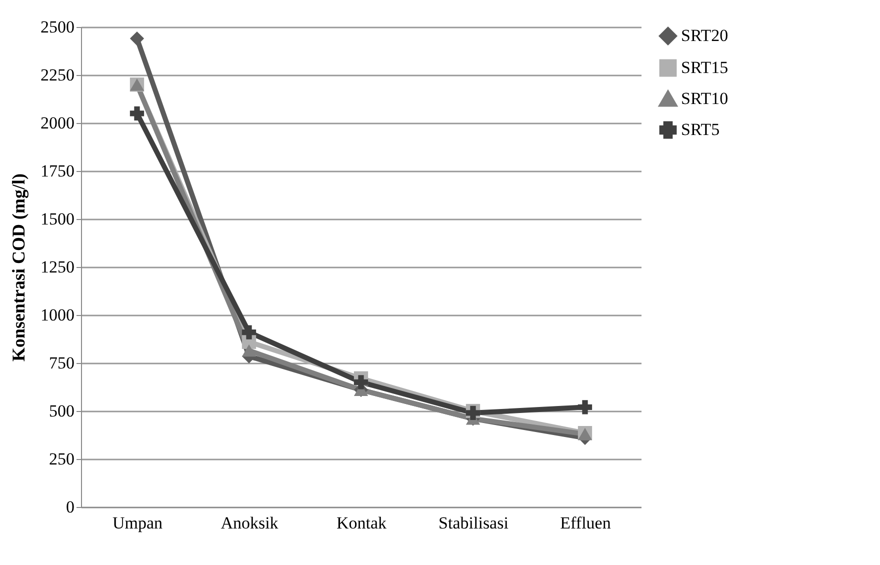  What do you see at coordinates (61, 459) in the screenshot?
I see `y-tick-label: 250` at bounding box center [61, 459].